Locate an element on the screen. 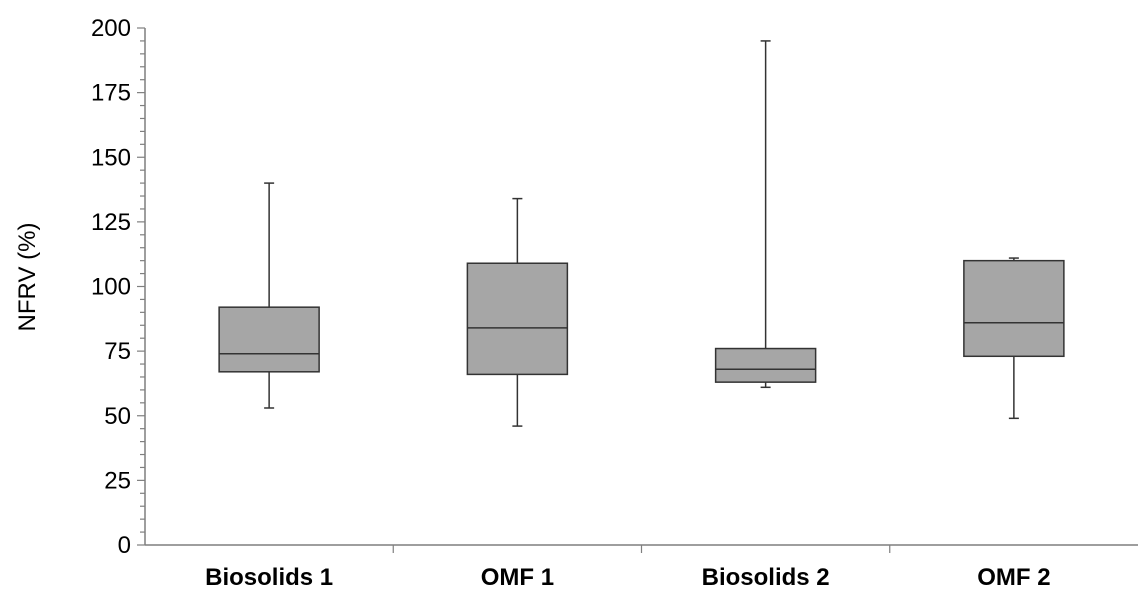 The width and height of the screenshot is (1140, 590). x-category-label: Biosolids 2 is located at coordinates (766, 577).